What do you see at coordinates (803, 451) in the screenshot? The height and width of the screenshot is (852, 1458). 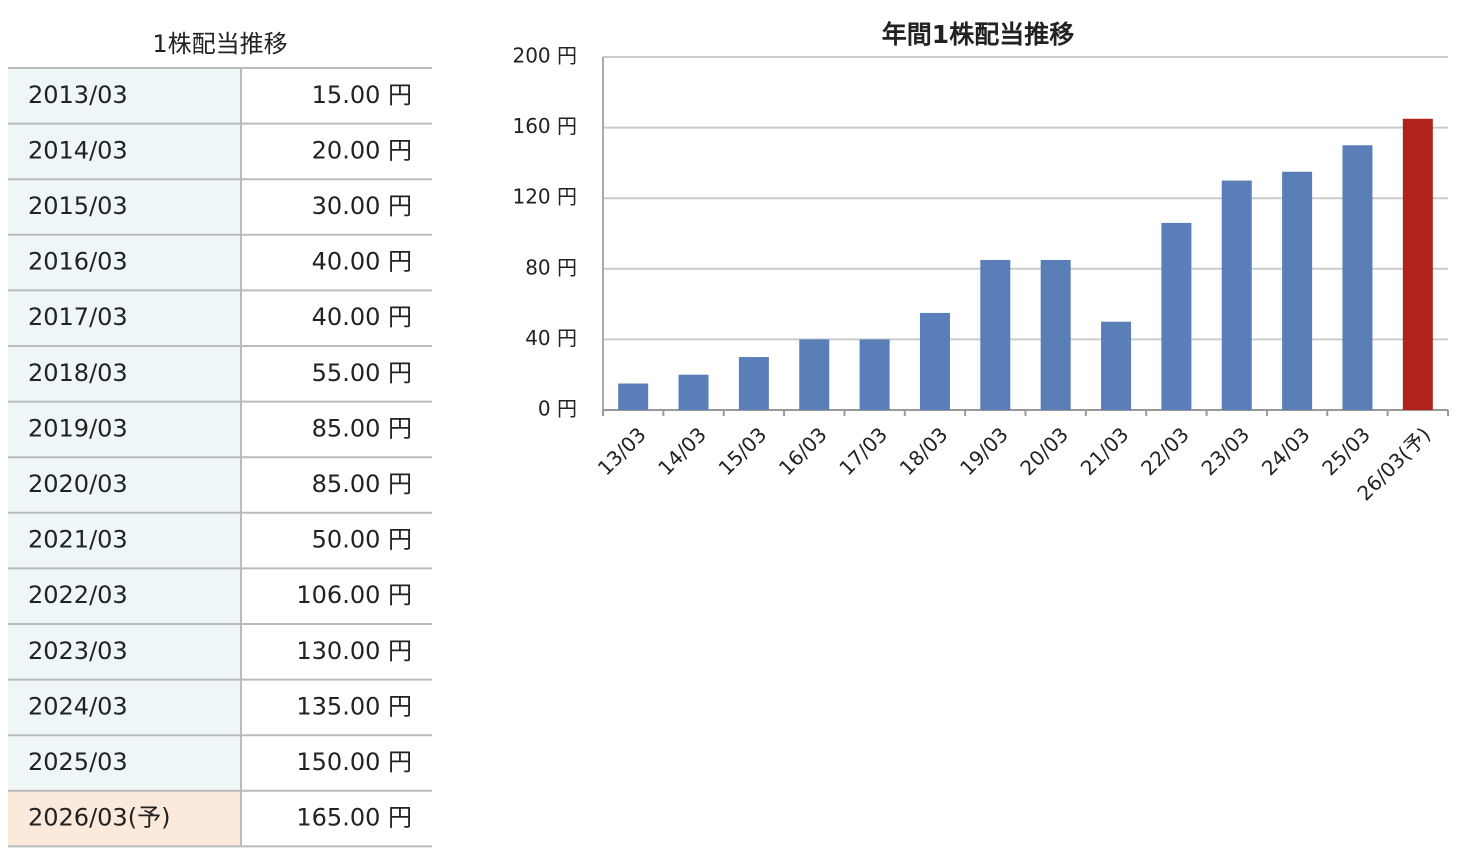 I see `x-tick-label: 16/03` at bounding box center [803, 451].